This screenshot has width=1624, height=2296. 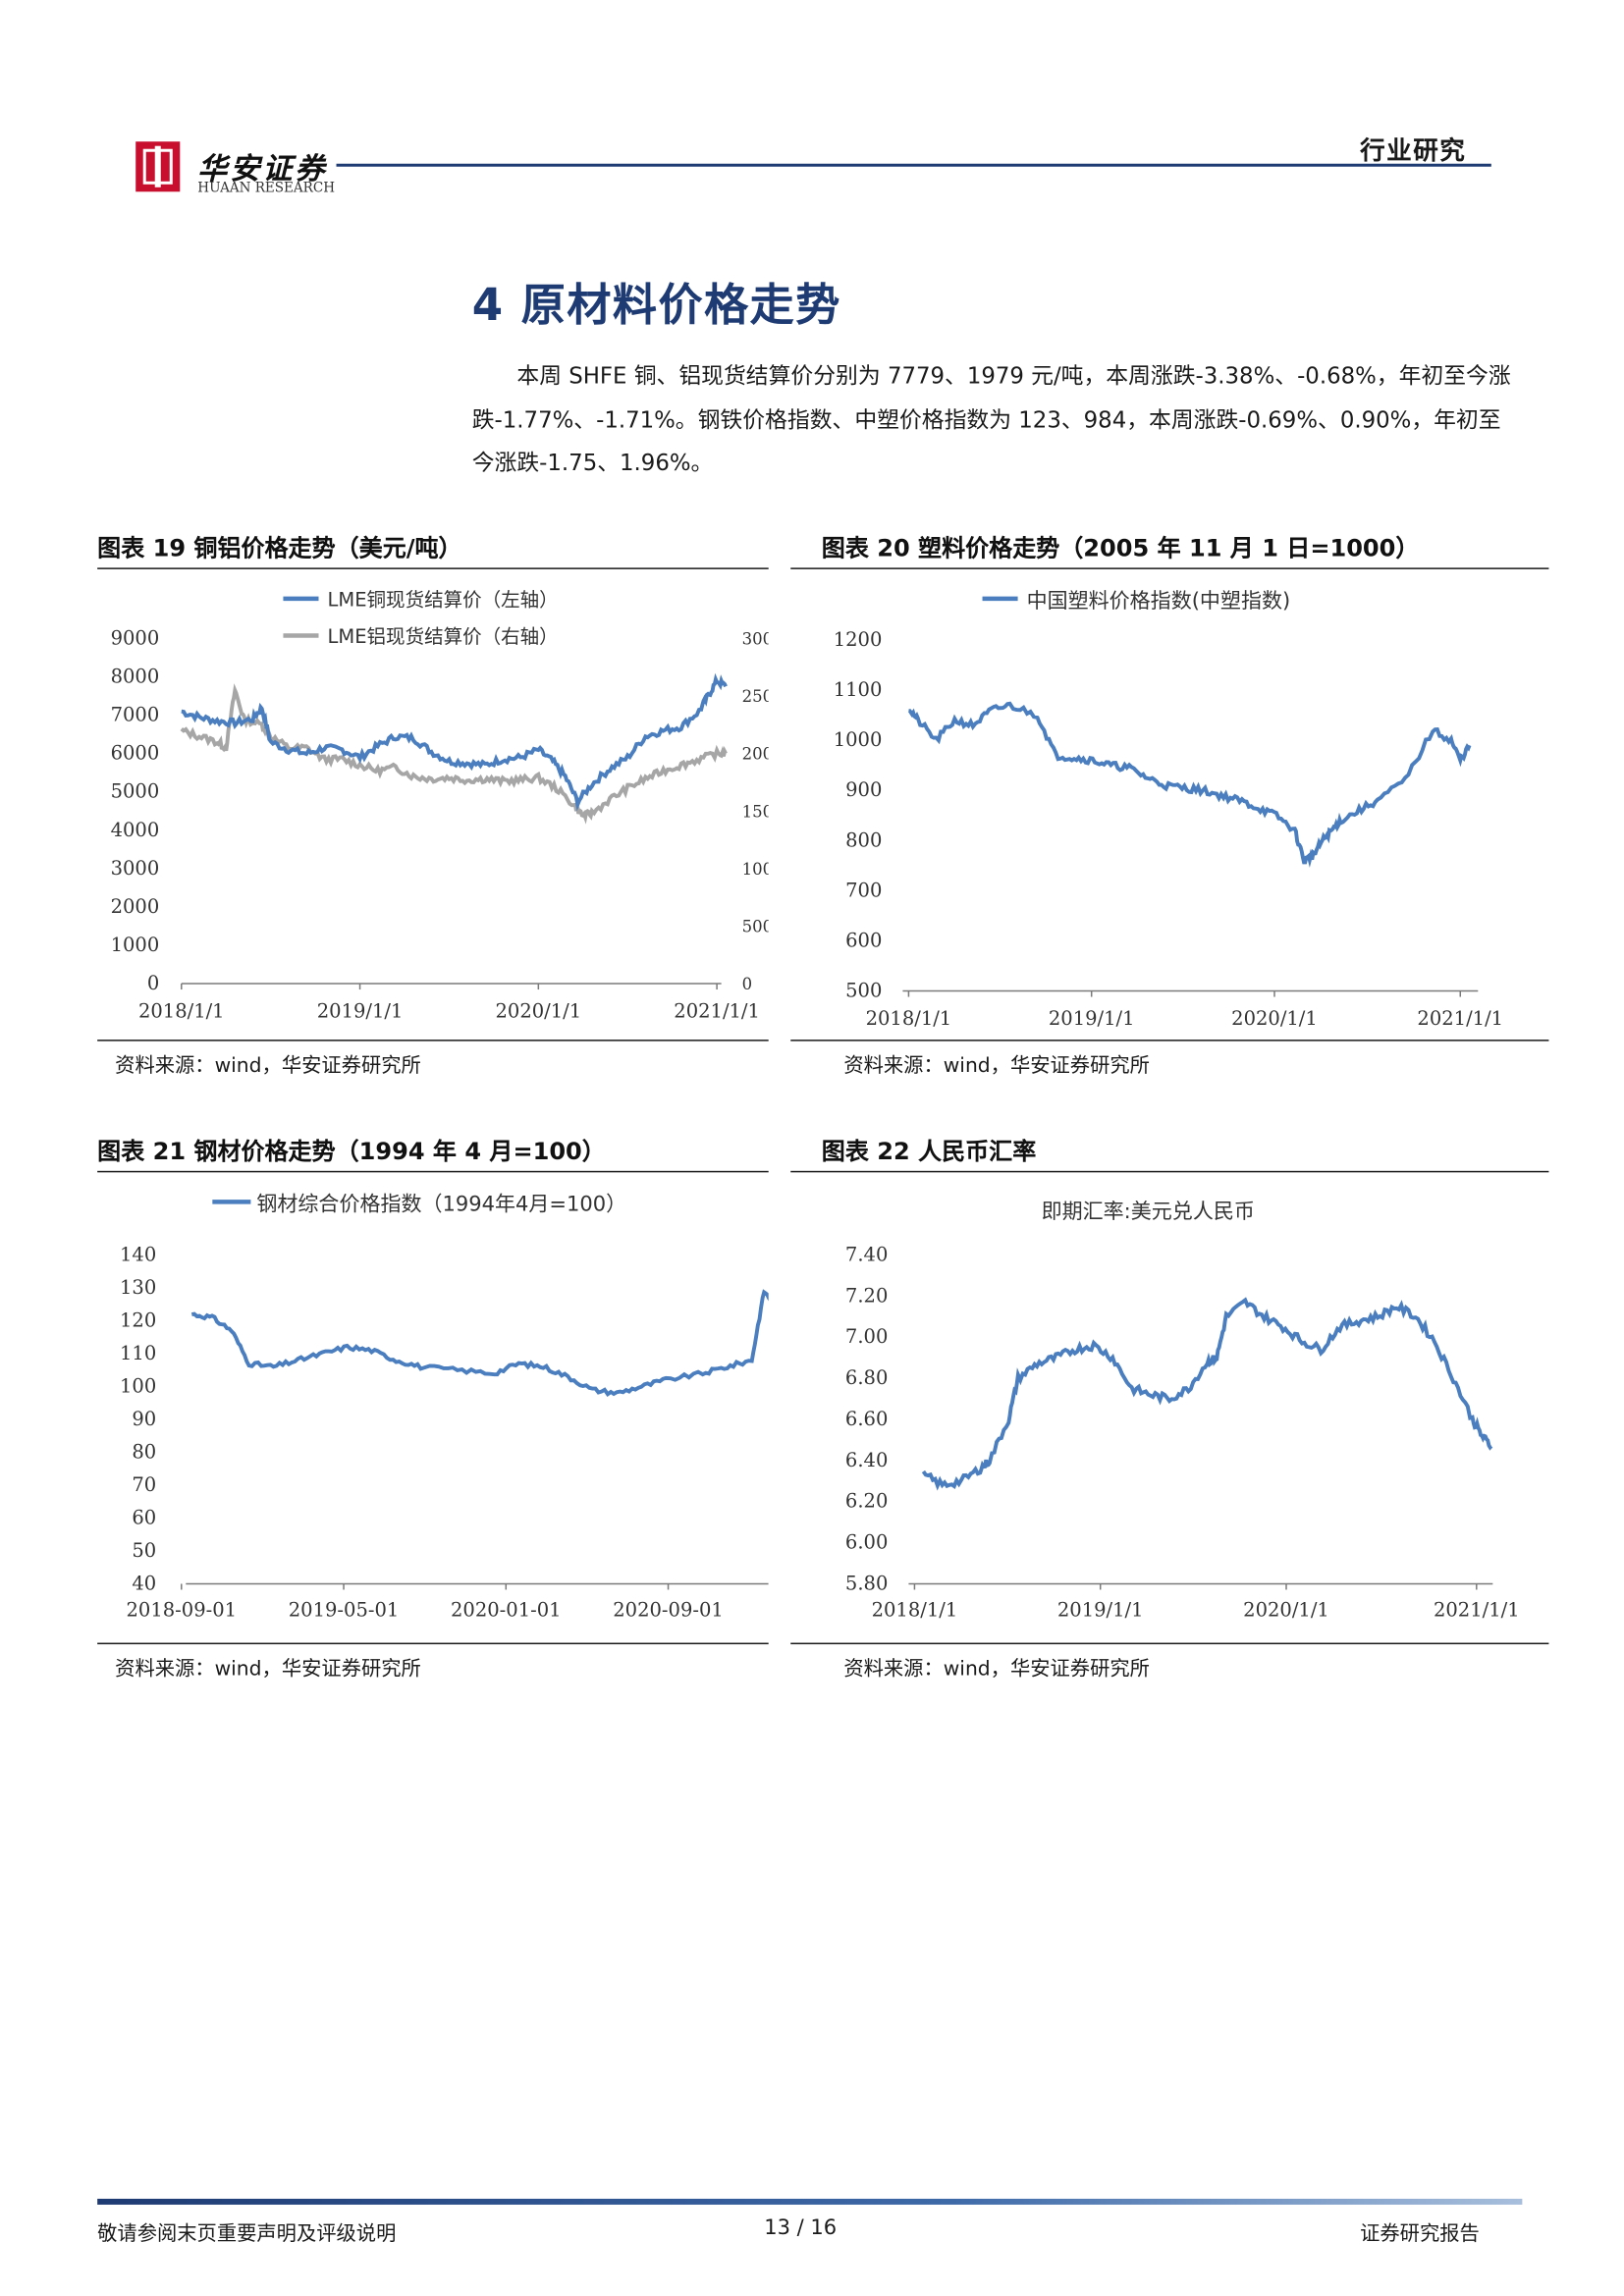 I want to click on series-line-aluminum, so click(x=454, y=754).